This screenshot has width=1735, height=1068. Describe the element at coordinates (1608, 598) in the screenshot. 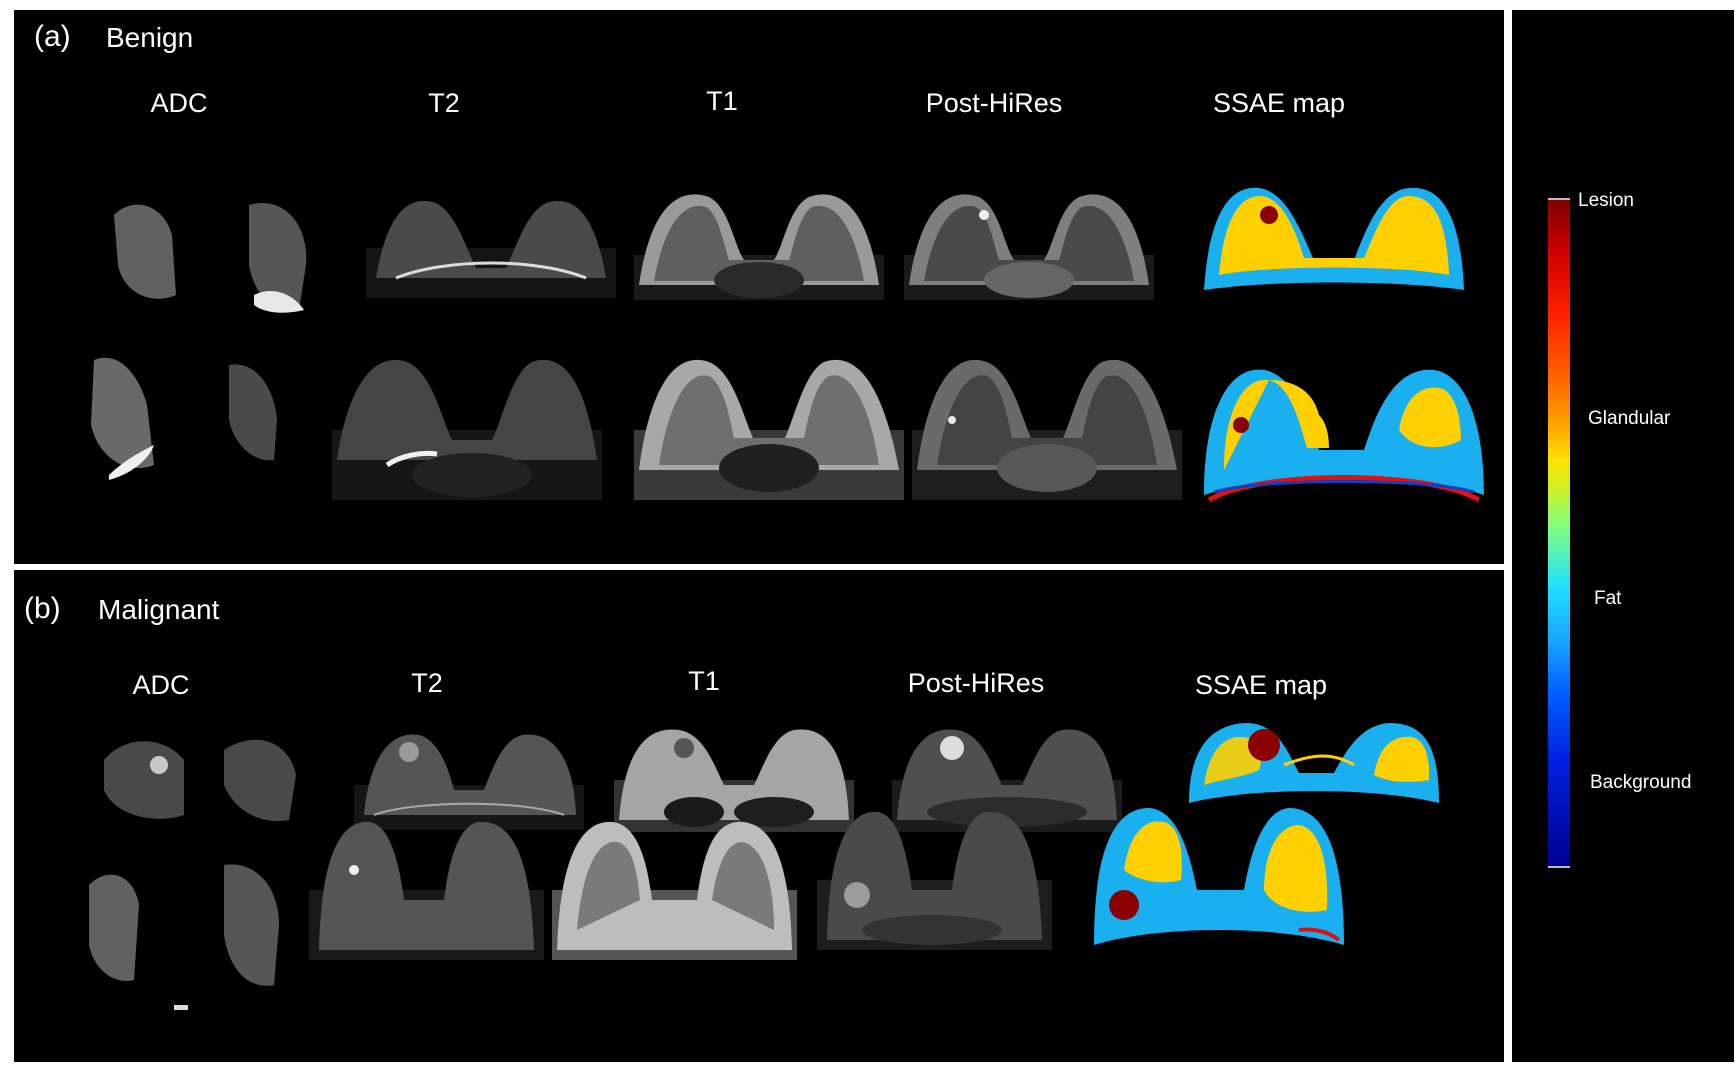

I see `colorbar-label-fat: Fat` at that location.